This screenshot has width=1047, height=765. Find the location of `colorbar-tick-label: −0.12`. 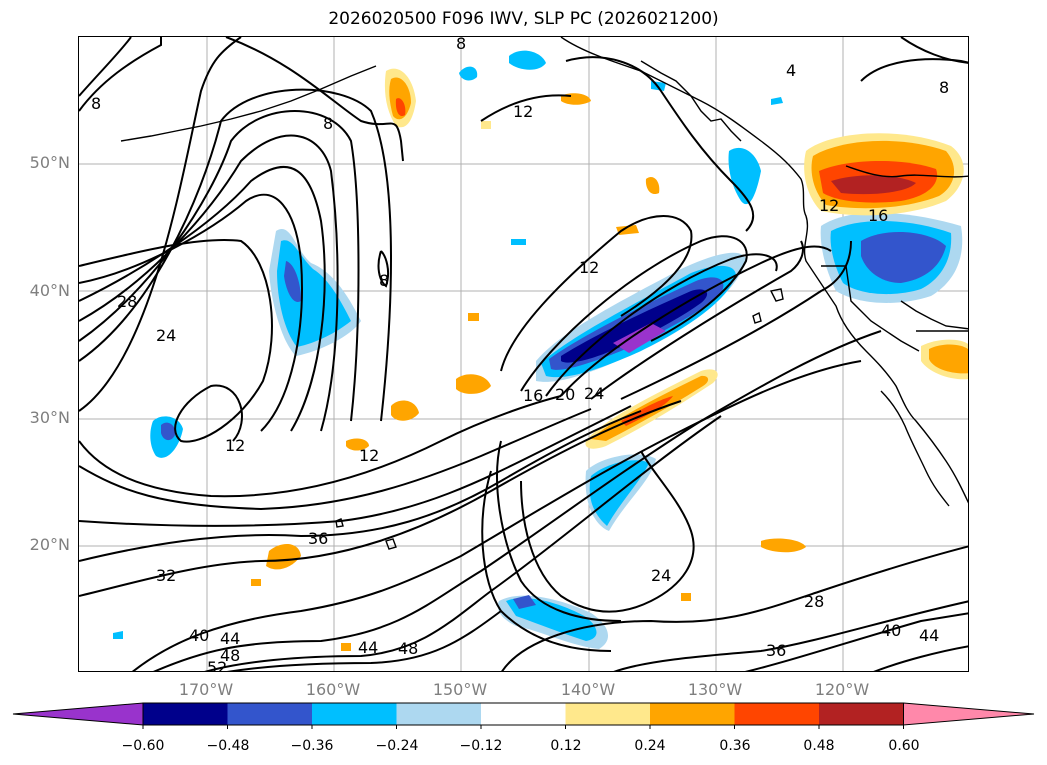

colorbar-tick-label: −0.12 is located at coordinates (481, 746).